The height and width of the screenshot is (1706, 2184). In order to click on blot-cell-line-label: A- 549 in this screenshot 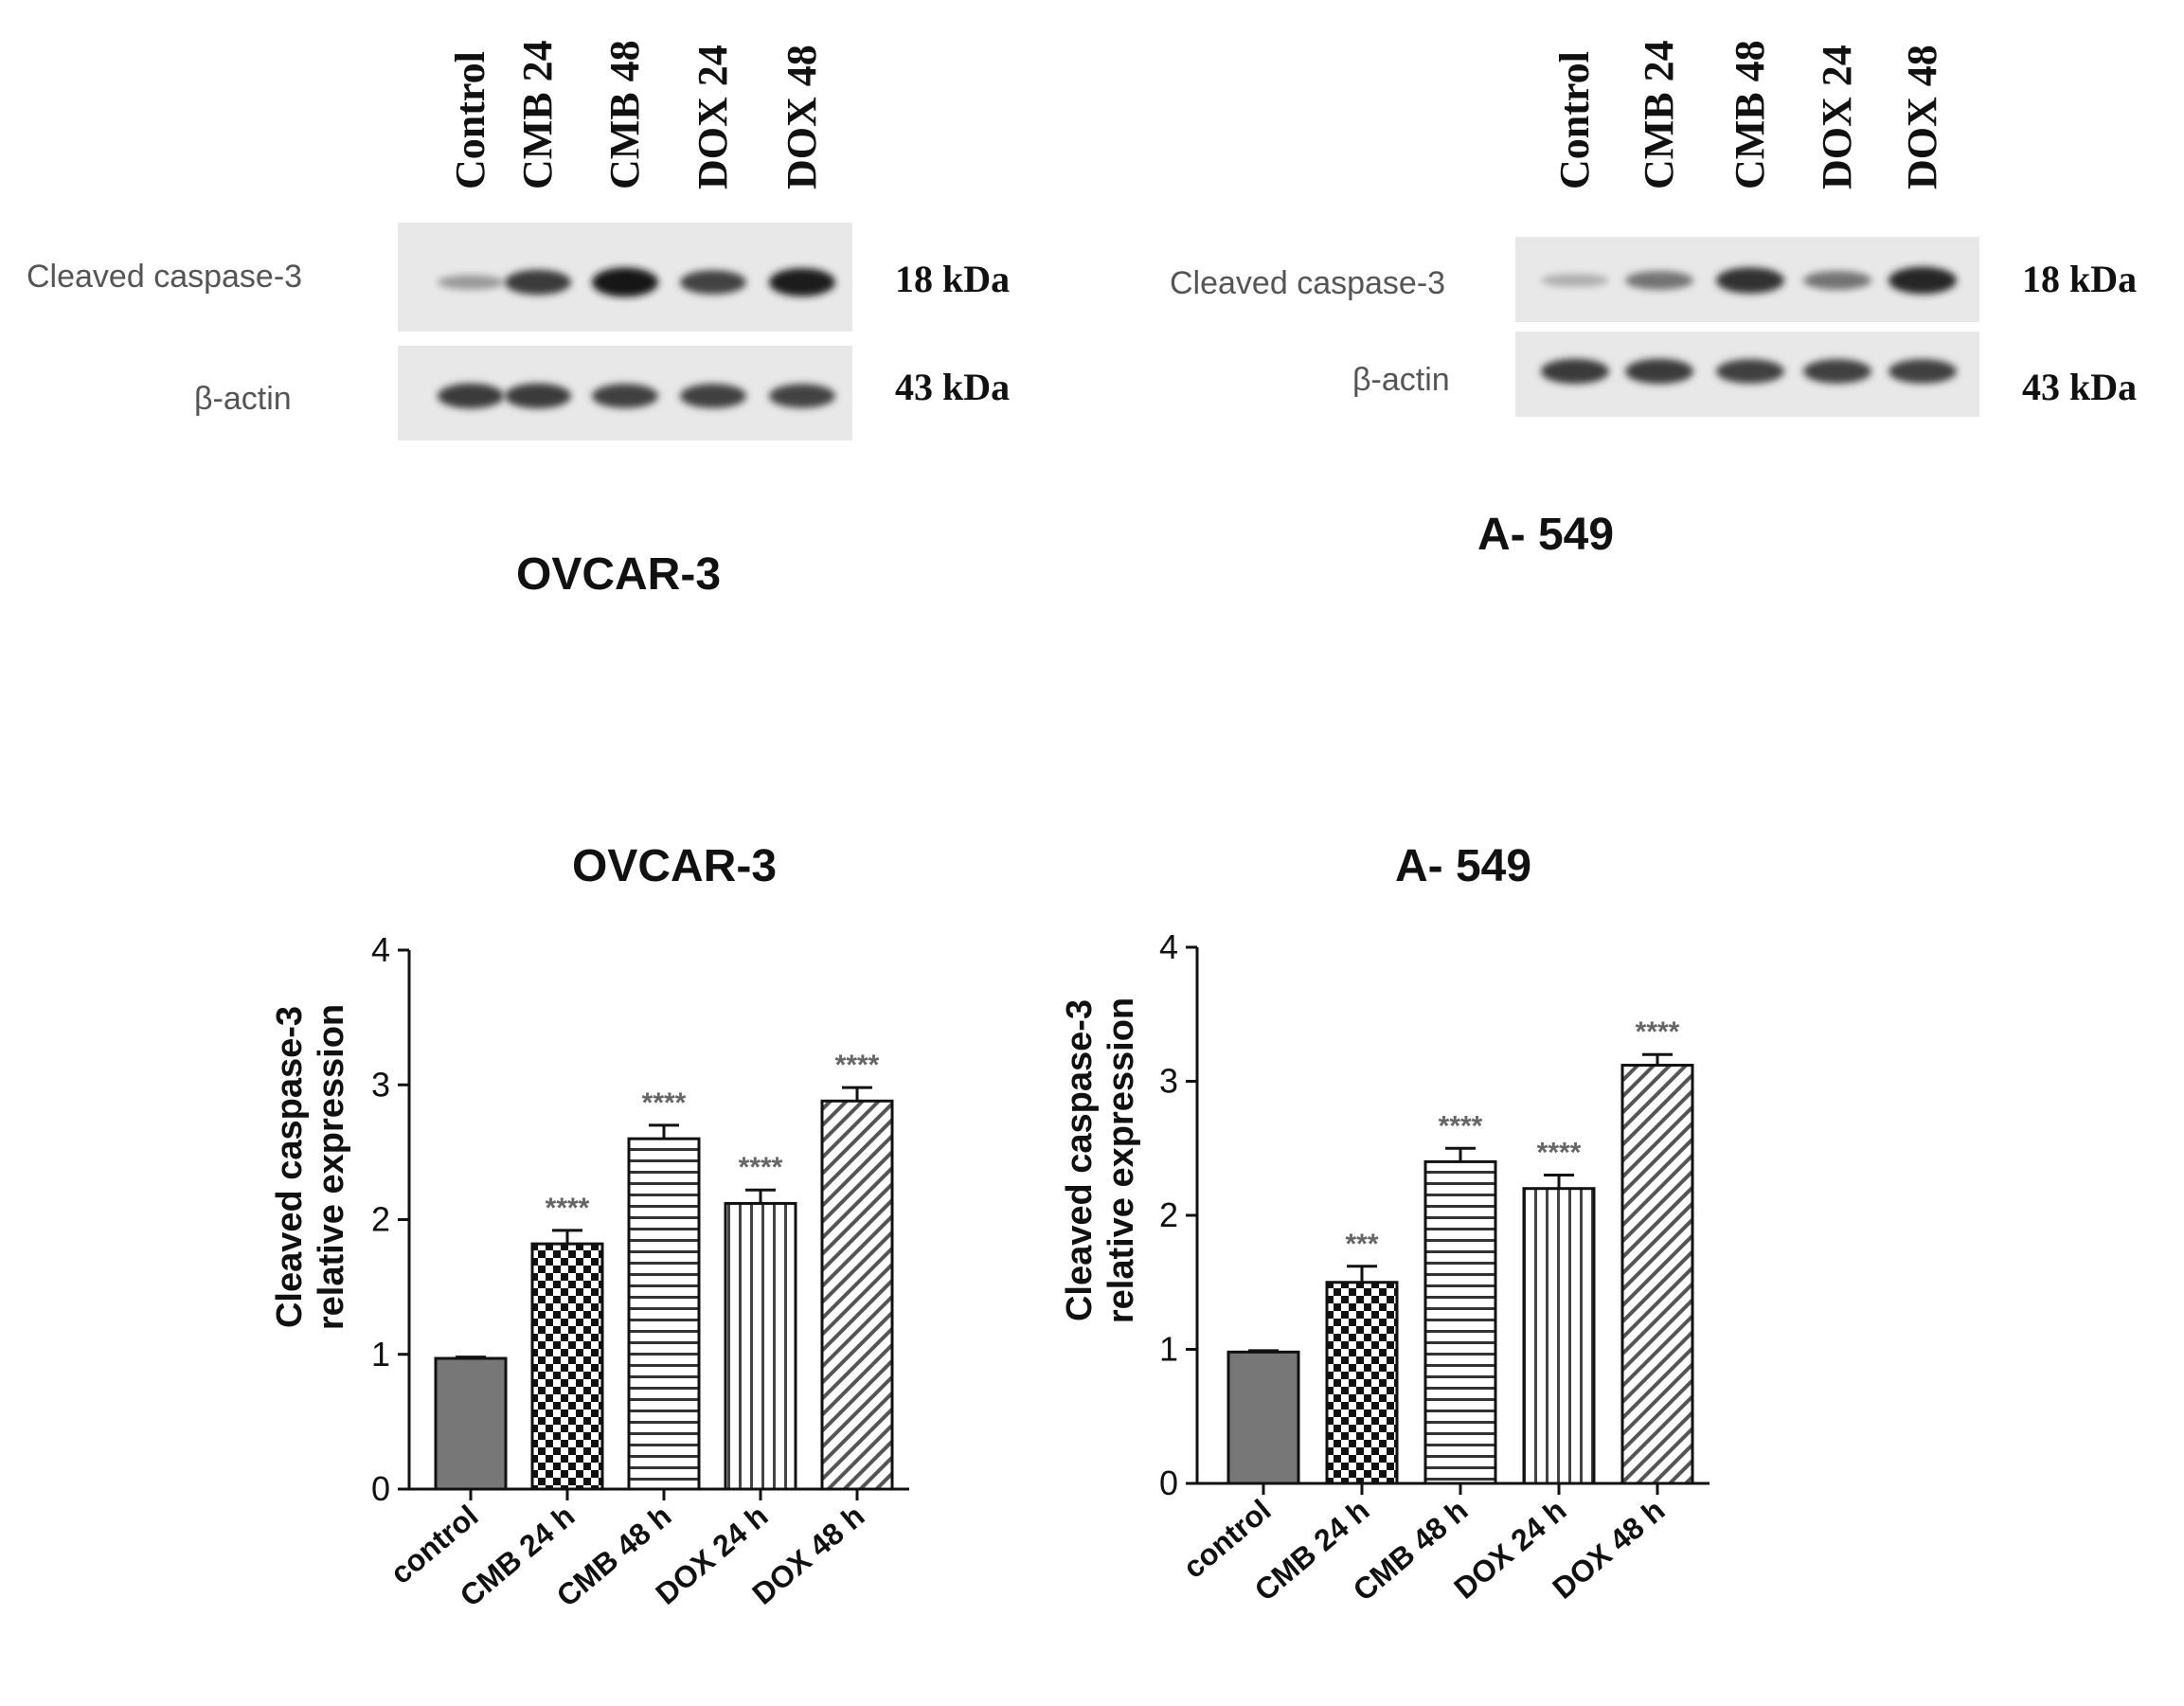, I will do `click(1545, 535)`.